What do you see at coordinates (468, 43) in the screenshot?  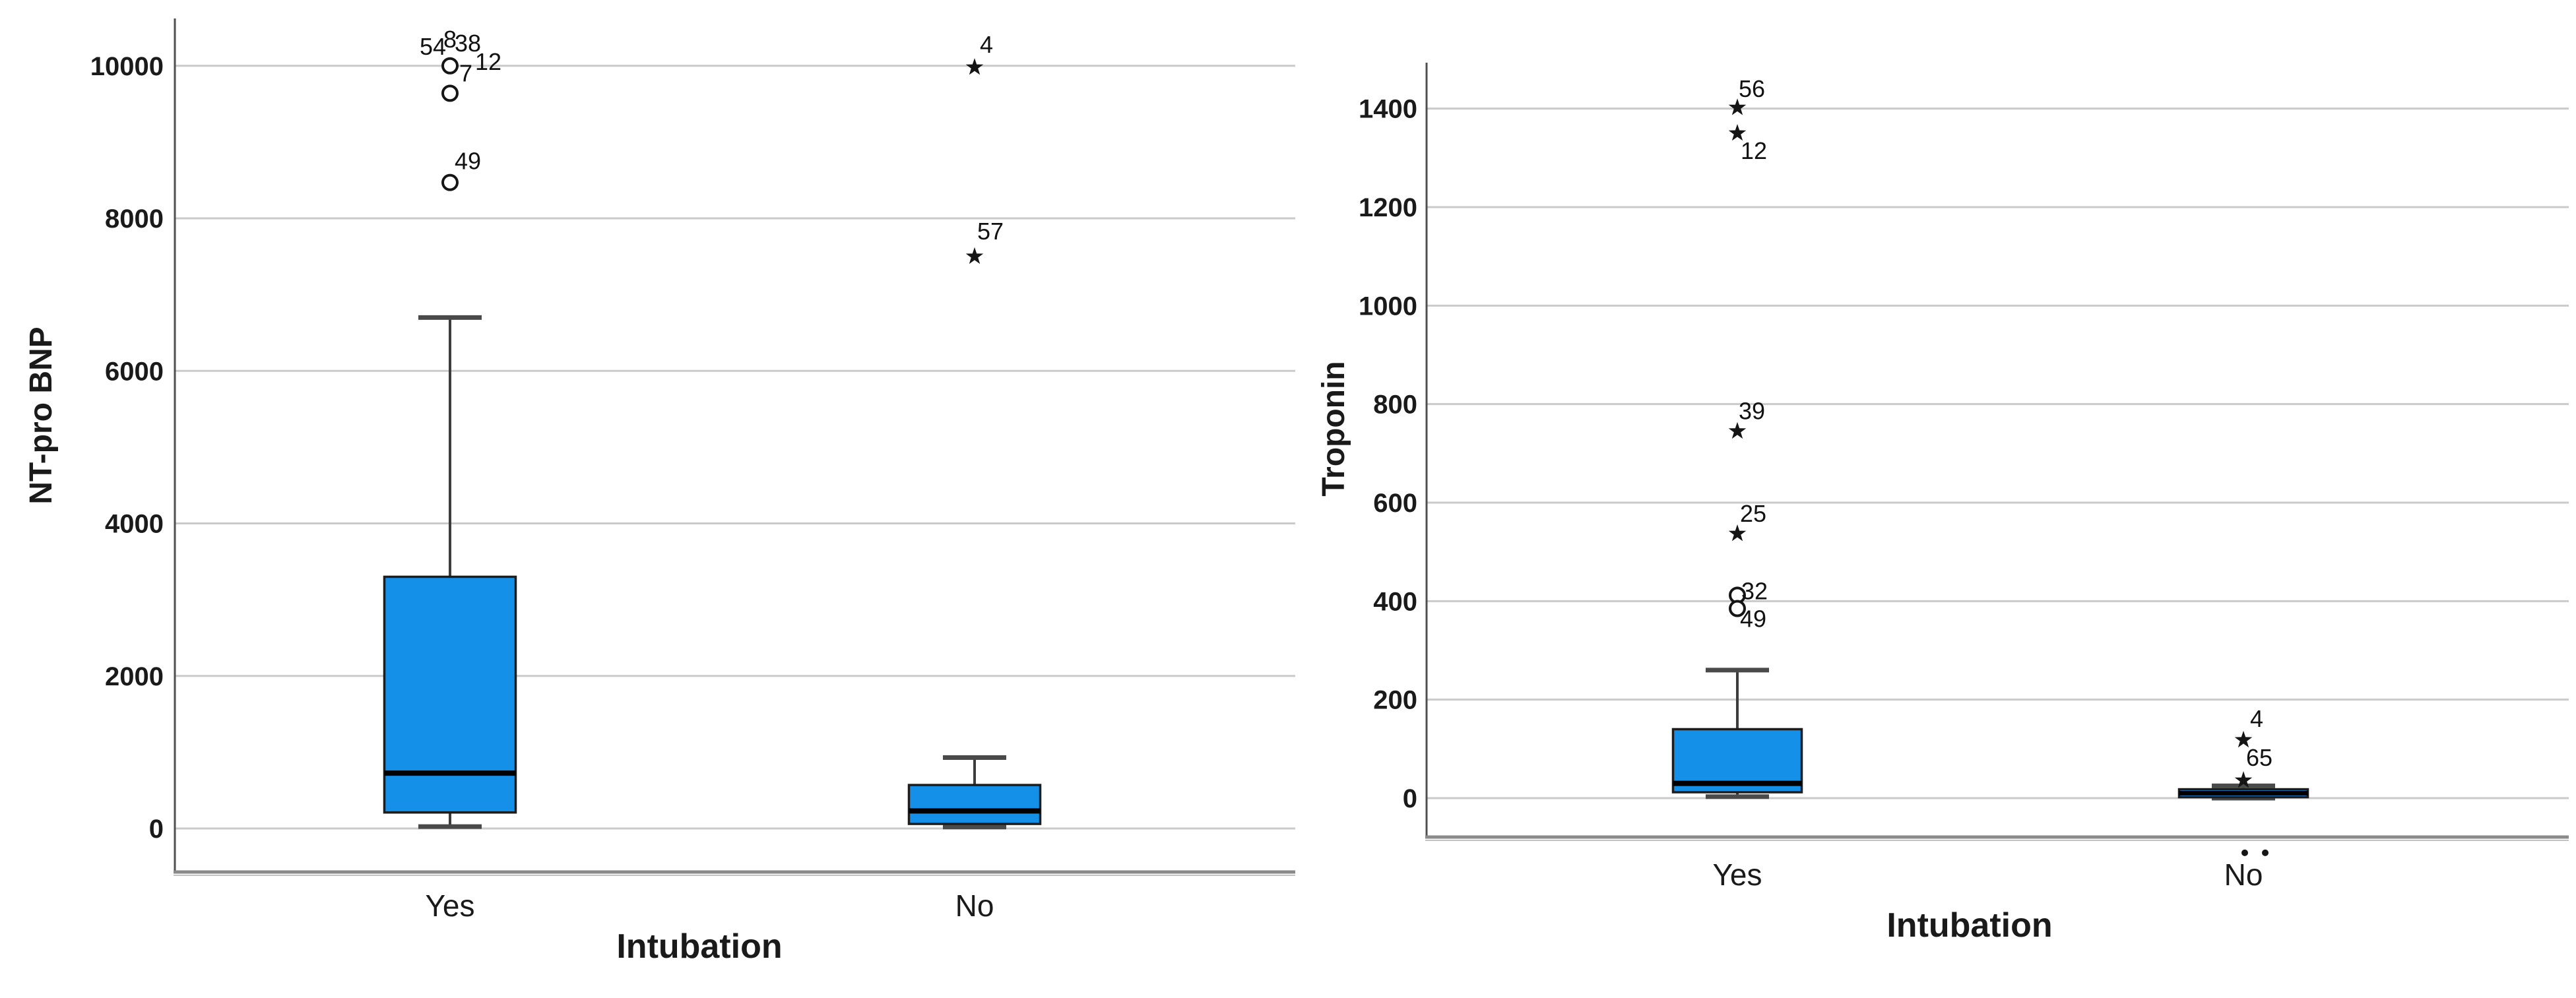 I see `outlier-case-label: 38` at bounding box center [468, 43].